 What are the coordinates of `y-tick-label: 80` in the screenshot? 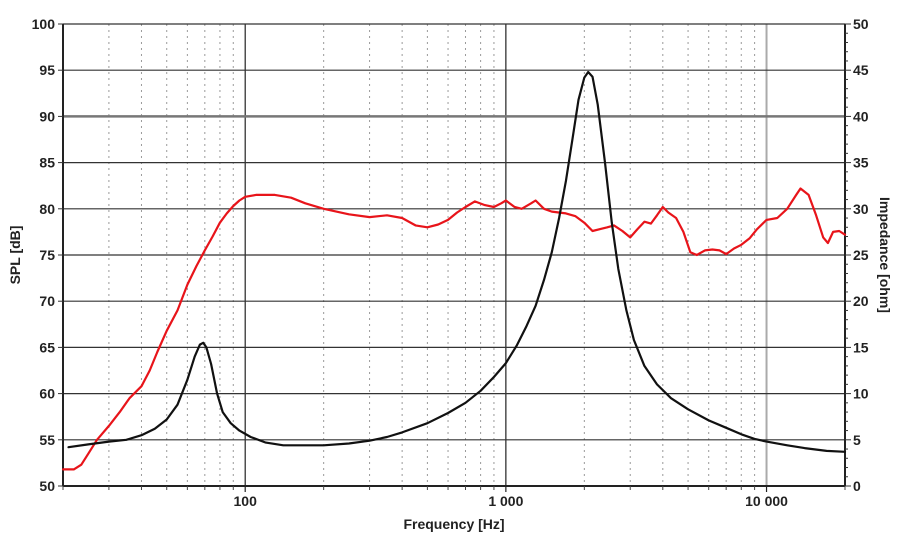 It's located at (47, 209).